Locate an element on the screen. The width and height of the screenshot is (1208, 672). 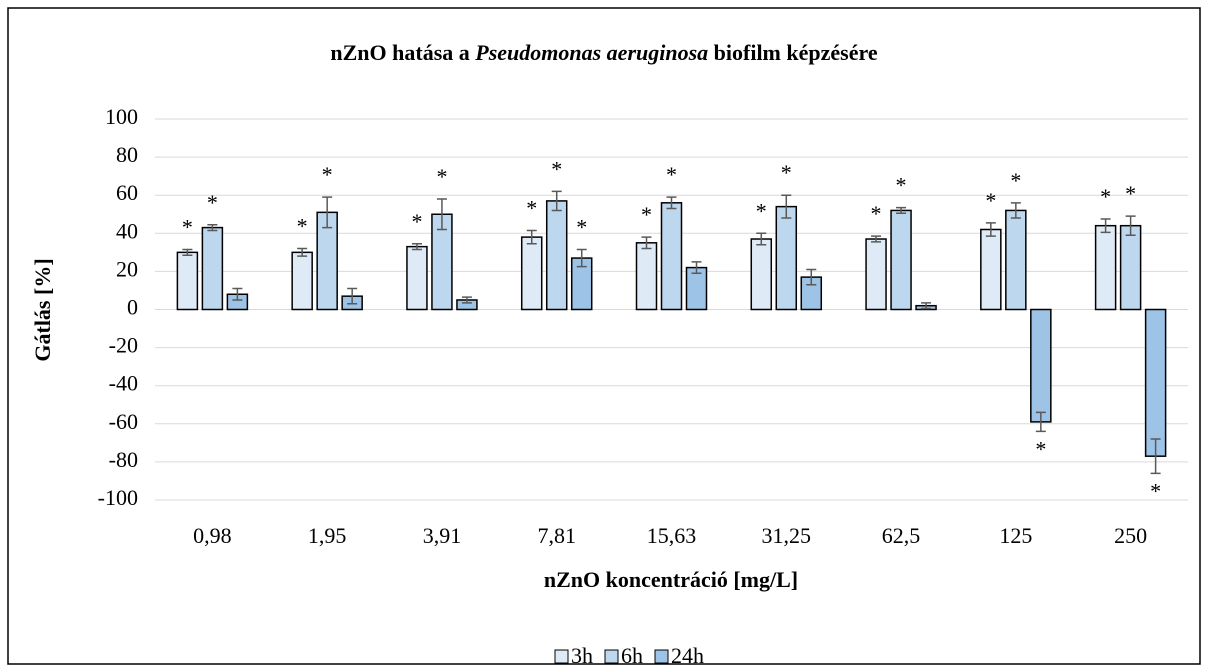
legend-label: 24h is located at coordinates (687, 655).